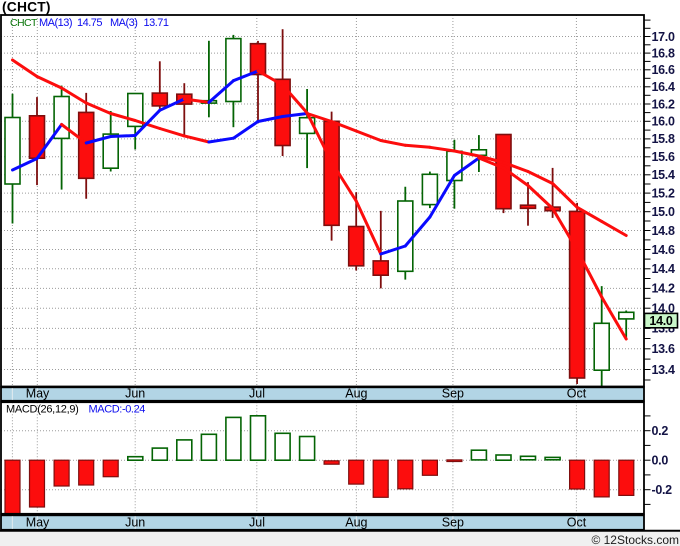 This screenshot has height=546, width=680. What do you see at coordinates (663, 212) in the screenshot?
I see `svg-text: 15.0` at bounding box center [663, 212].